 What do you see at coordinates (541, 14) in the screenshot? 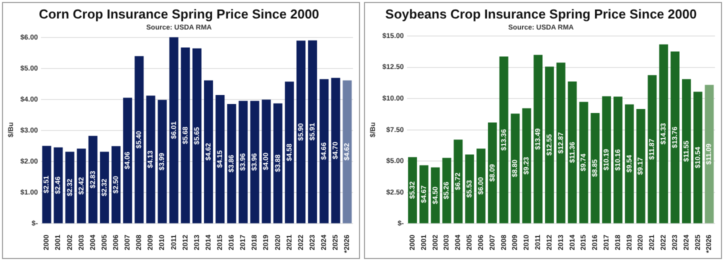
I see `chart-title: Soybeans Crop Insurance Spring Price Since 2000` at bounding box center [541, 14].